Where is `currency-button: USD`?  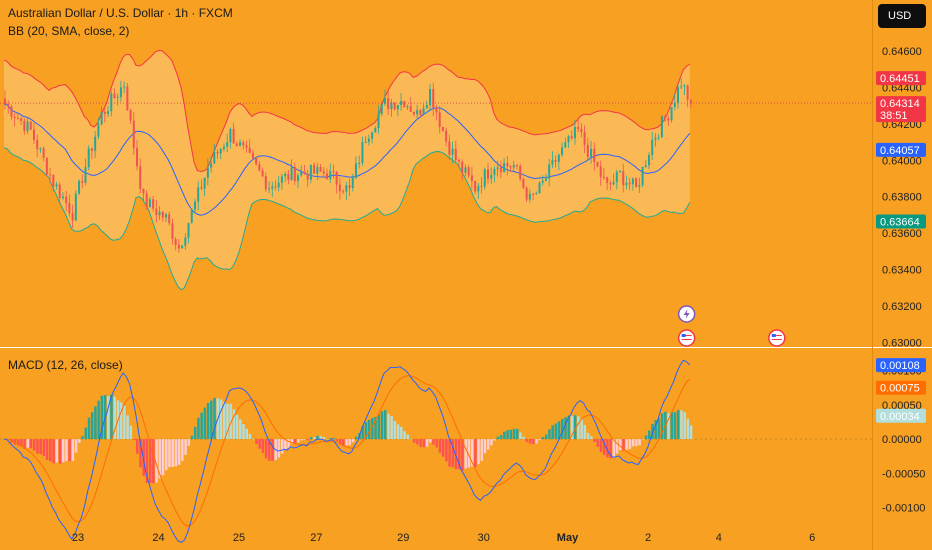
currency-button: USD is located at coordinates (902, 16).